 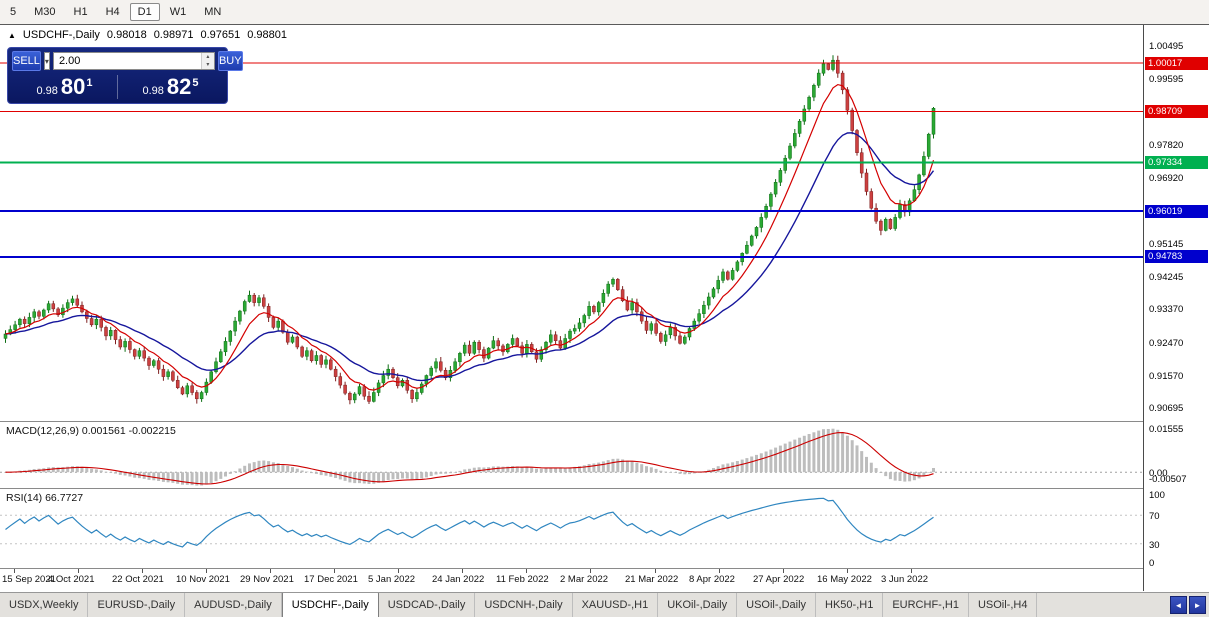 What do you see at coordinates (331, 579) in the screenshot?
I see `date-label: 17 Dec 2021` at bounding box center [331, 579].